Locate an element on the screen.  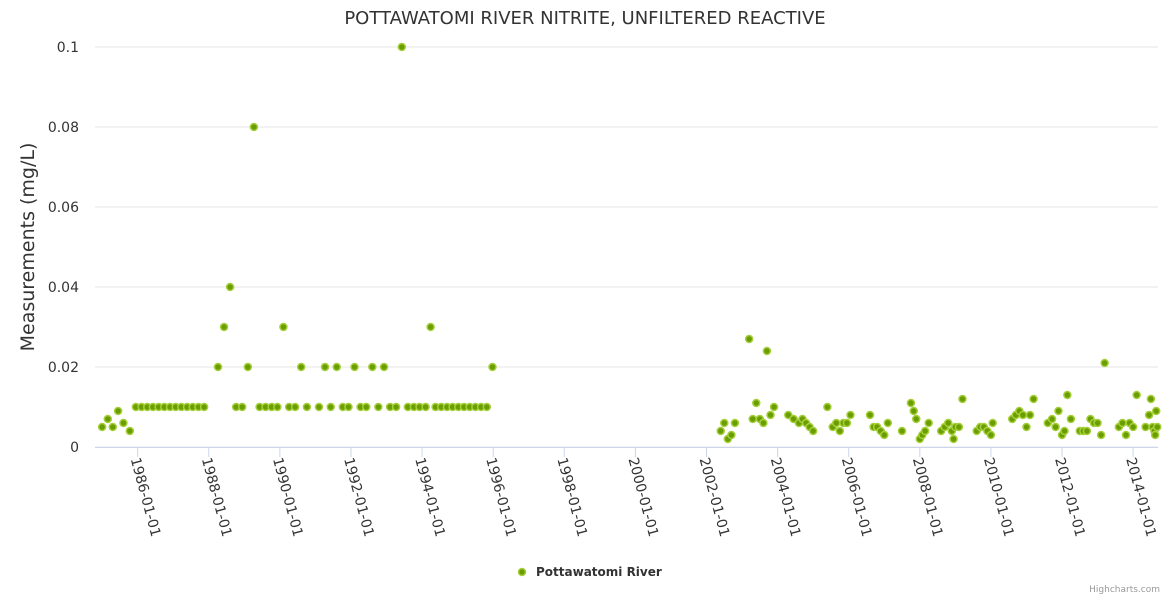
x-tick-label: 2010-01-01 is located at coordinates (998, 497).